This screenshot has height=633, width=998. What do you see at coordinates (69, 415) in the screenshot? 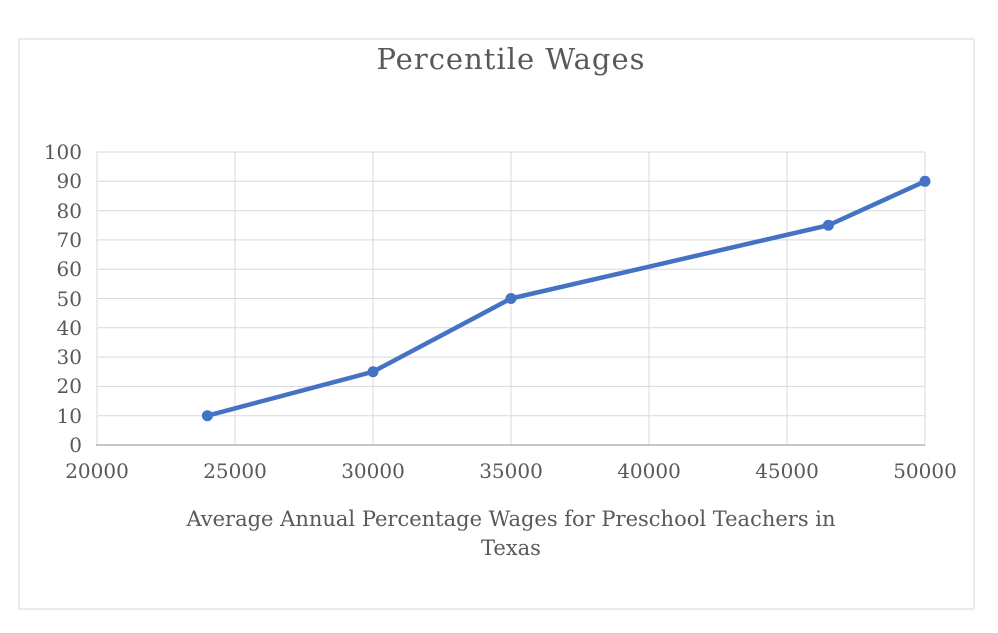
I see `y-tick-label: 10` at bounding box center [69, 415].